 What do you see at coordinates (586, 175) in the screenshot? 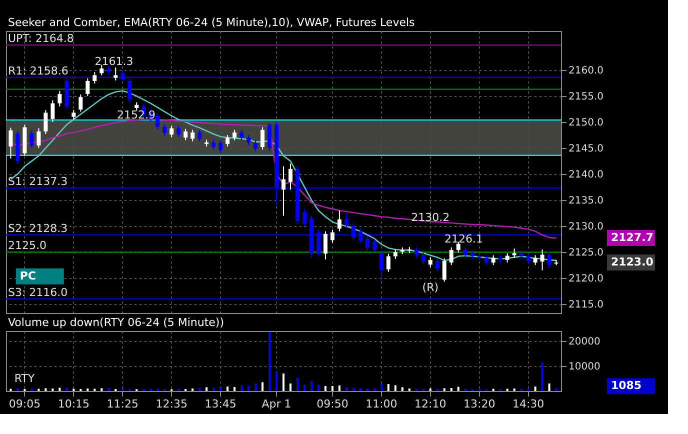
I see `y-tick-label: 2140.0` at bounding box center [586, 175].